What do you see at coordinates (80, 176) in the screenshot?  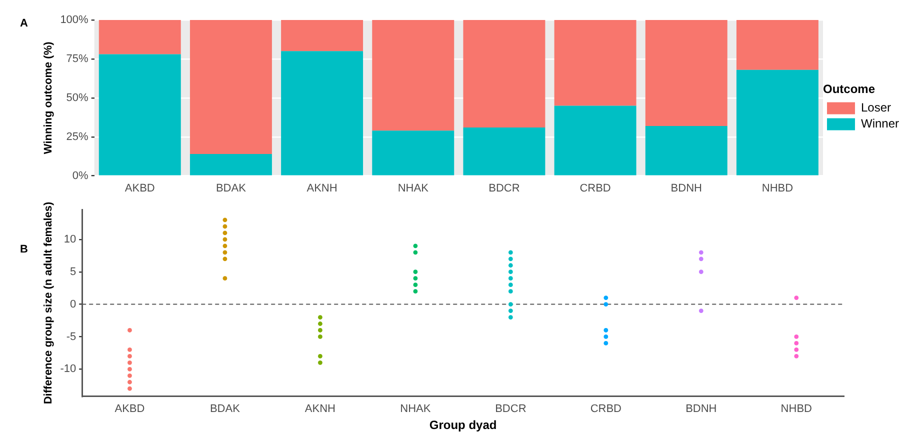 I see `y-tick-label: 0%` at bounding box center [80, 176].